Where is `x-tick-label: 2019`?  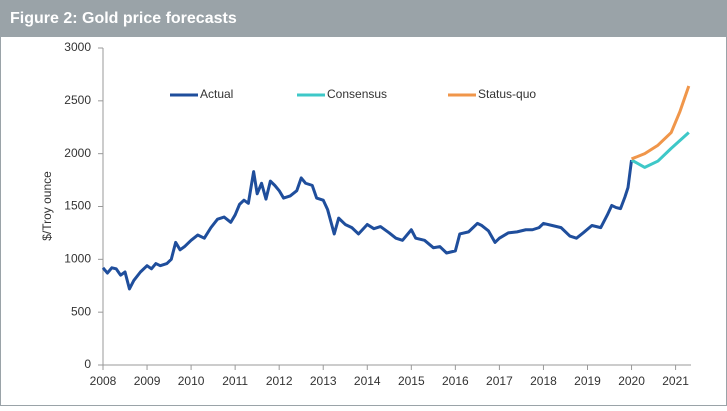
x-tick-label: 2019 is located at coordinates (587, 381).